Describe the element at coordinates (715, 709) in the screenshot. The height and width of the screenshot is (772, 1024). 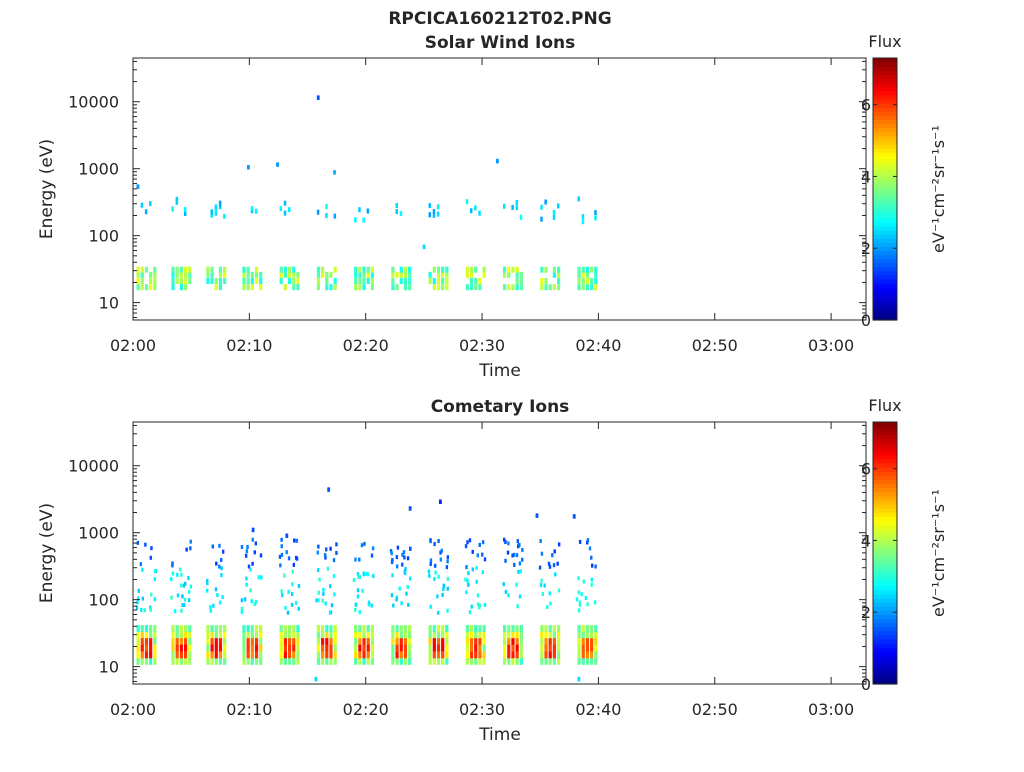
I see `x-tick-label: 02:50` at that location.